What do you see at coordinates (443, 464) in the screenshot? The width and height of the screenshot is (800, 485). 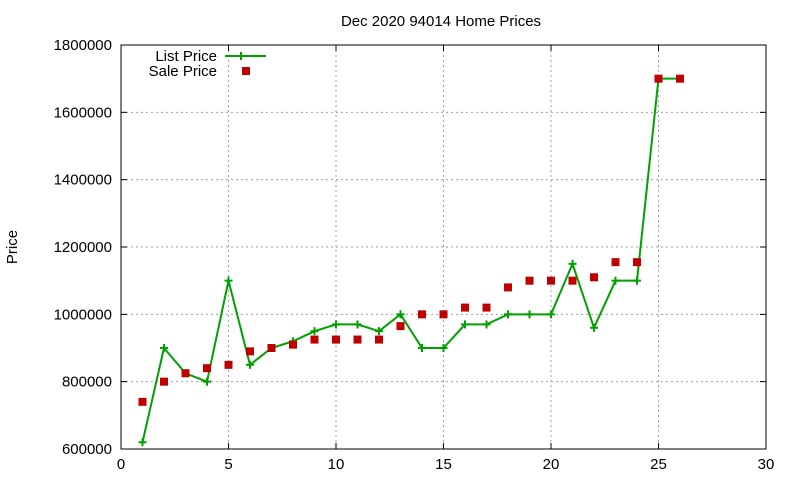 I see `x-tick-label: 15` at bounding box center [443, 464].